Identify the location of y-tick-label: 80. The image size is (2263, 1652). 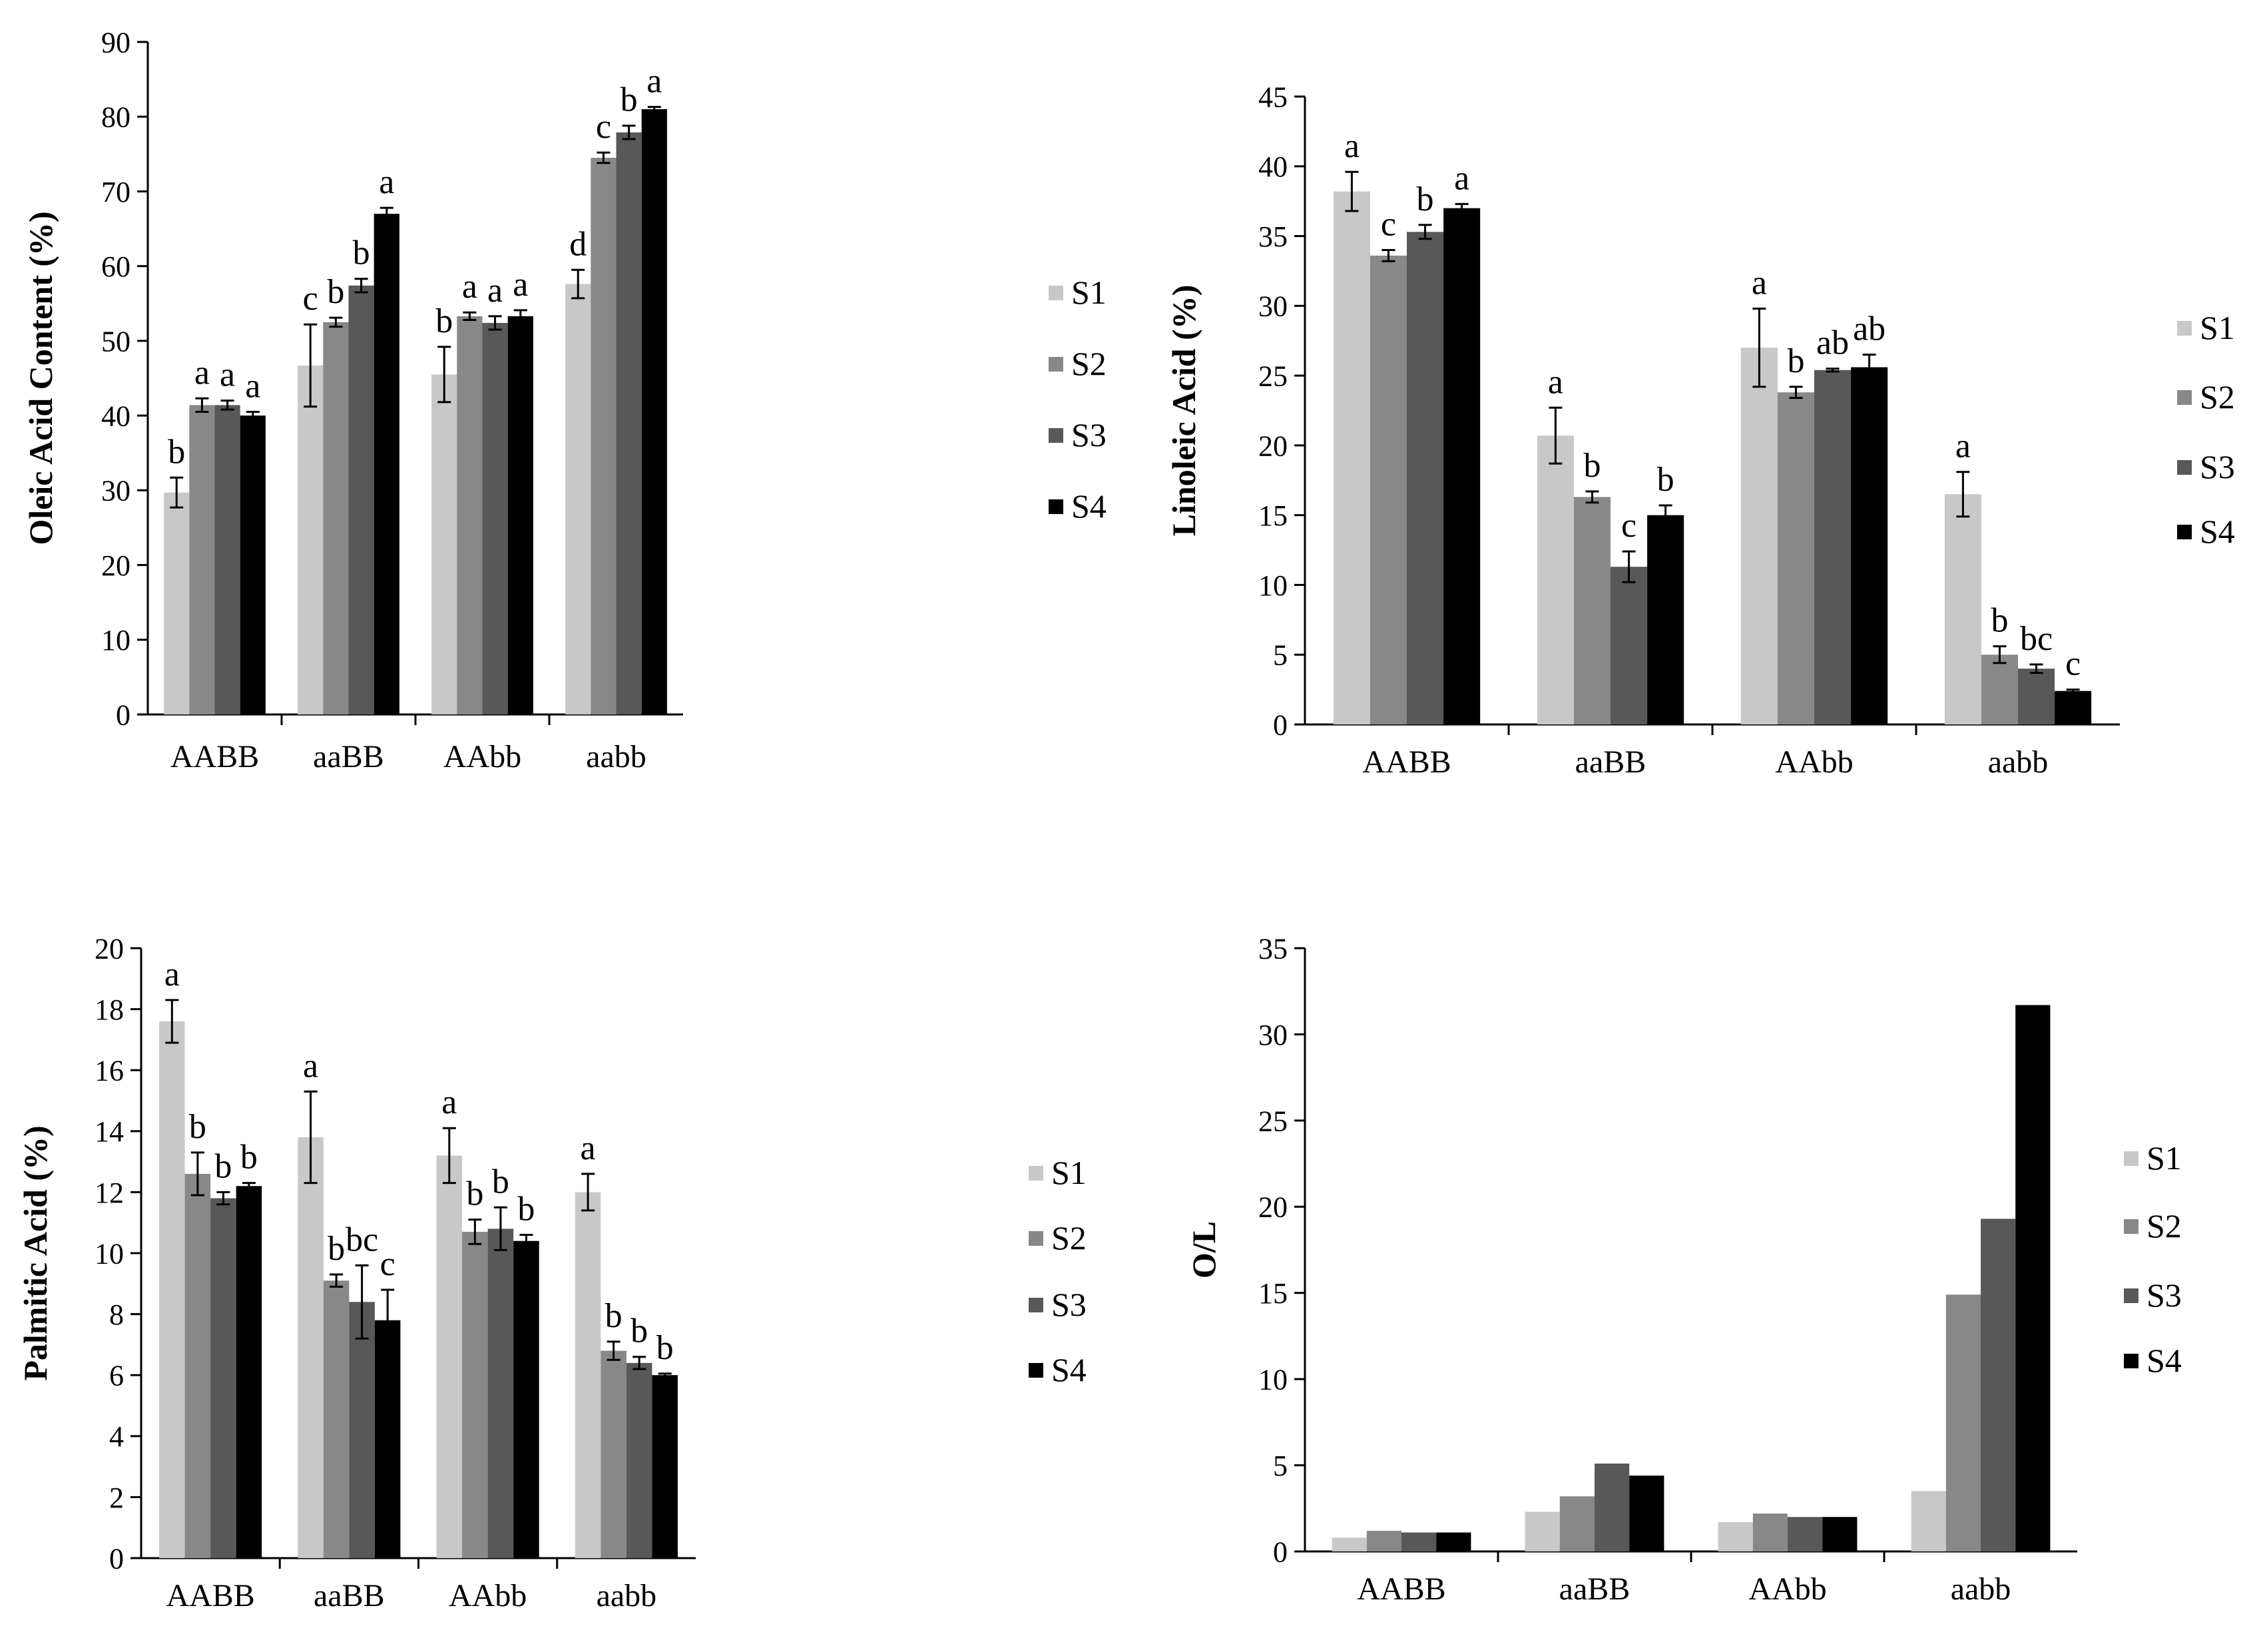
(115, 117).